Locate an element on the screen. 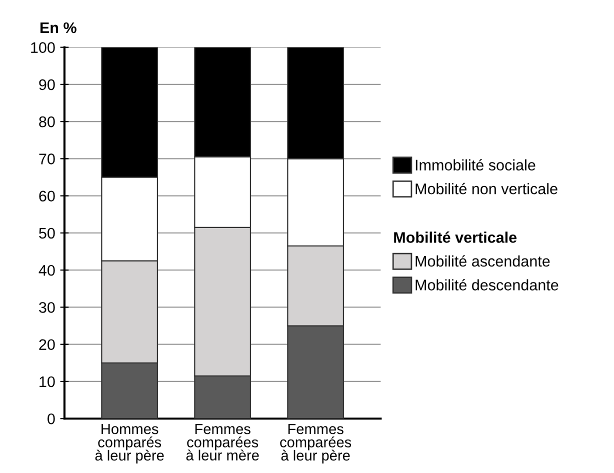 Image resolution: width=614 pixels, height=473 pixels. y-tick-label: 90 is located at coordinates (47, 84).